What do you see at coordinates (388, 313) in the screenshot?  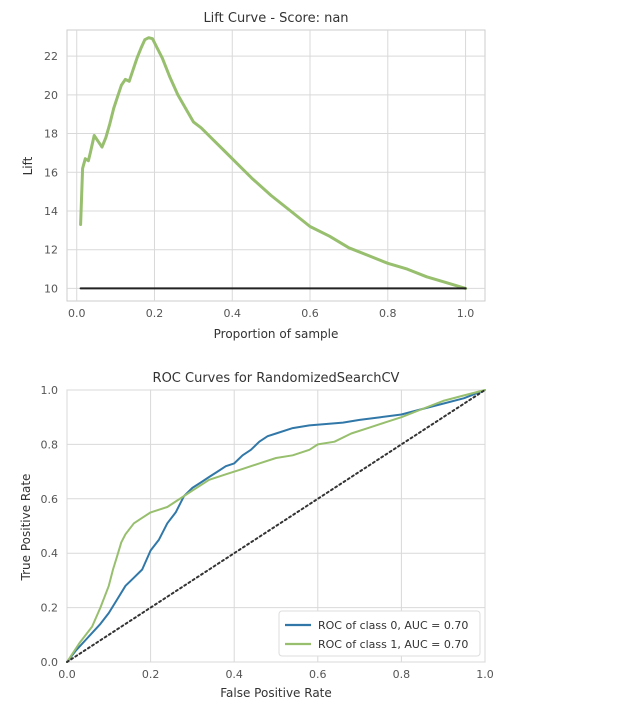 I see `lift-x-tick-label: 0.8` at bounding box center [388, 313].